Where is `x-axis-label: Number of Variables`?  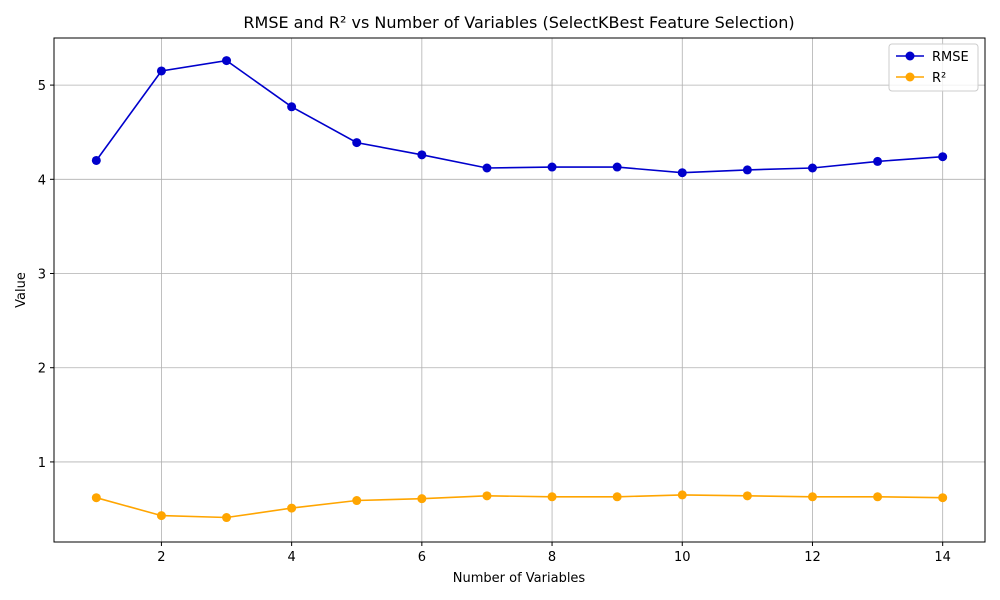 x-axis-label: Number of Variables is located at coordinates (519, 578).